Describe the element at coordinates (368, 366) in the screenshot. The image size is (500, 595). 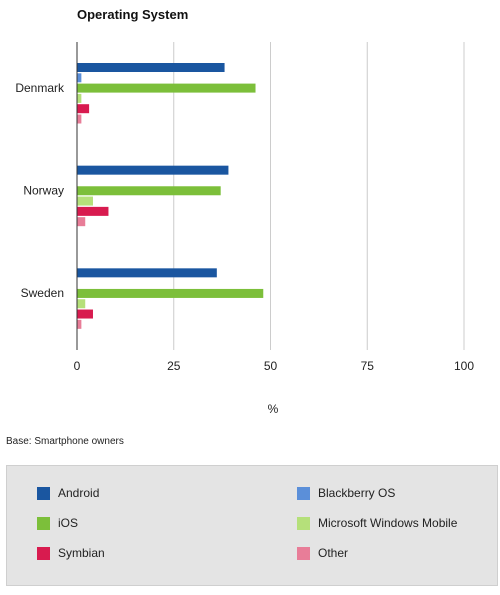
I see `x-tick-label: 75` at that location.